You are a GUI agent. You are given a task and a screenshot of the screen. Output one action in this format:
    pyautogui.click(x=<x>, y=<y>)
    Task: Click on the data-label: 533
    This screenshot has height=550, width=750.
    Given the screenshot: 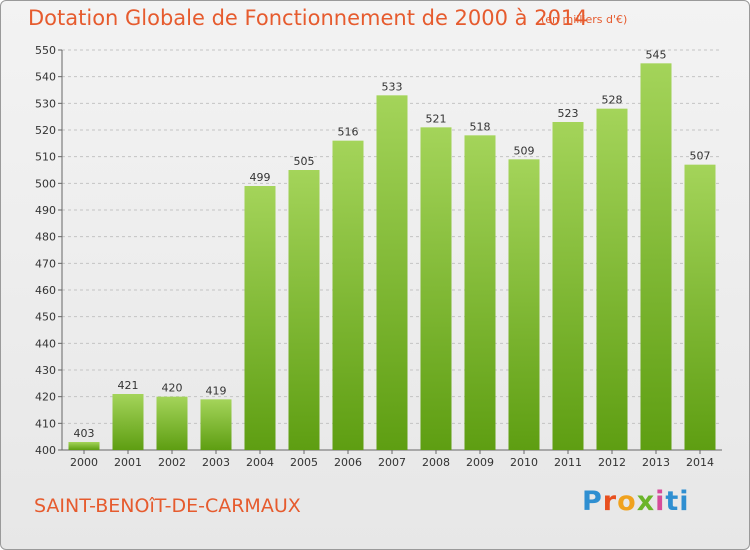 What is the action you would take?
    pyautogui.click(x=392, y=86)
    